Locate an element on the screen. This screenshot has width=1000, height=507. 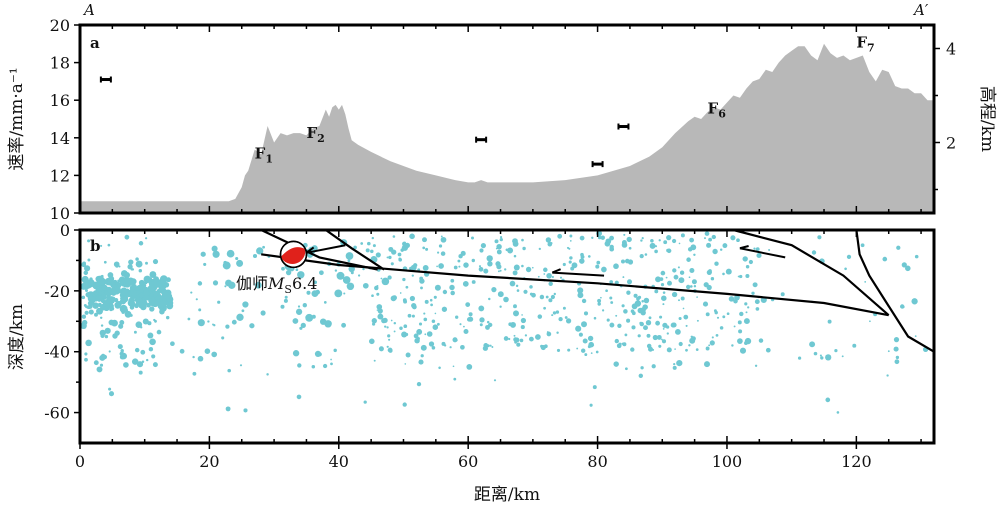
x-tick-label: 0 is located at coordinates (80, 461).